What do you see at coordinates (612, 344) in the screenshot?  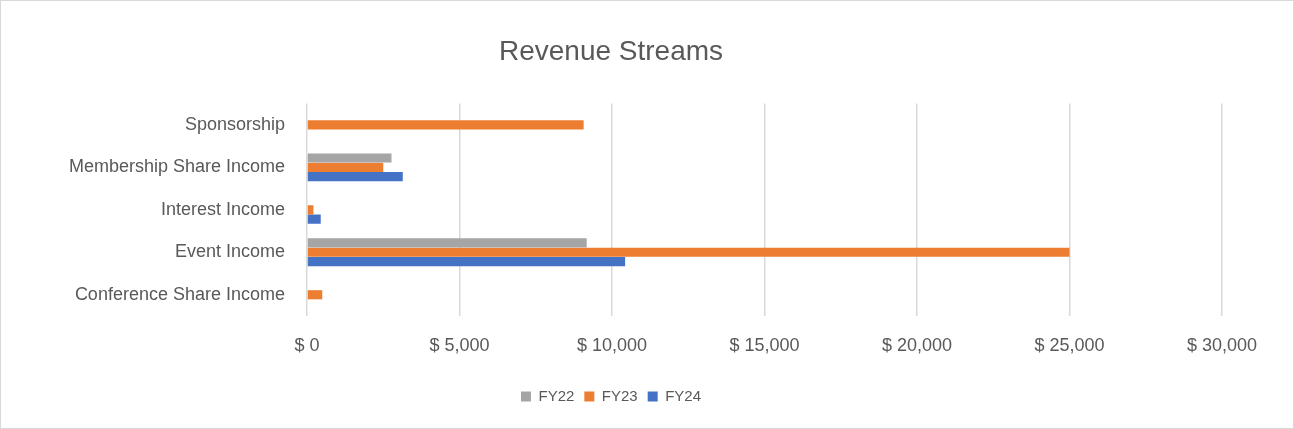 I see `x-tick-label: $ 10,000` at bounding box center [612, 344].